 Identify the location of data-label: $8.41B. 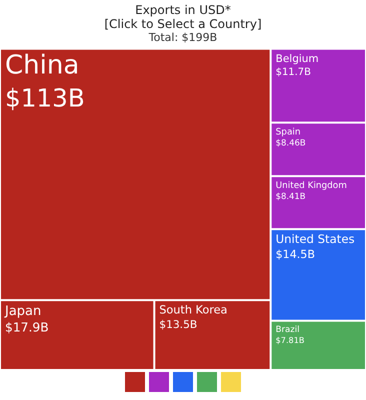
(291, 196).